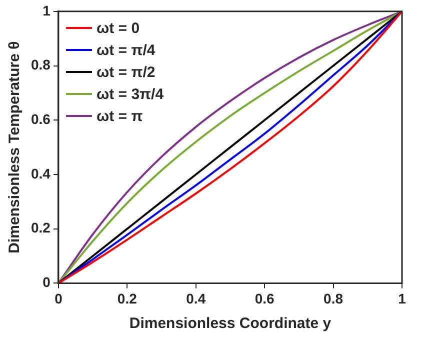 The width and height of the screenshot is (422, 339). What do you see at coordinates (126, 72) in the screenshot?
I see `legend-label: ωt = π/2` at bounding box center [126, 72].